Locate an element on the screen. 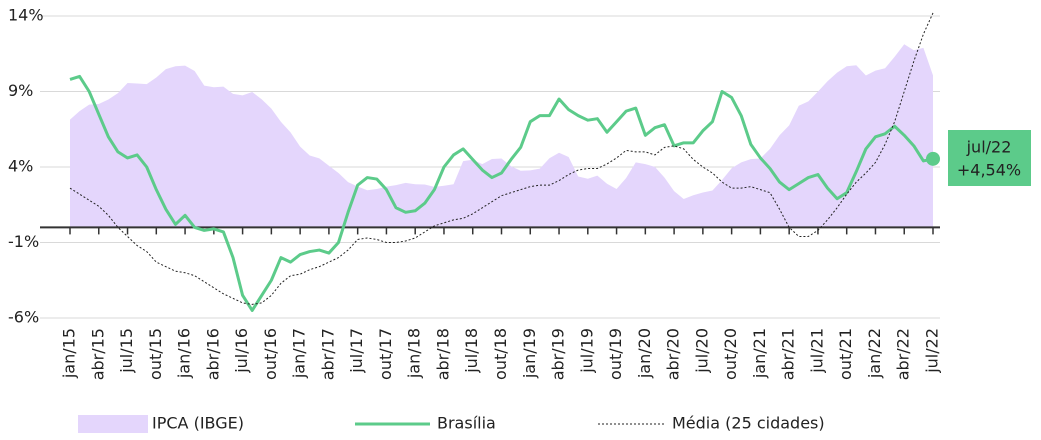 This screenshot has height=440, width=1041. x-tick-label: out/15 is located at coordinates (155, 354).